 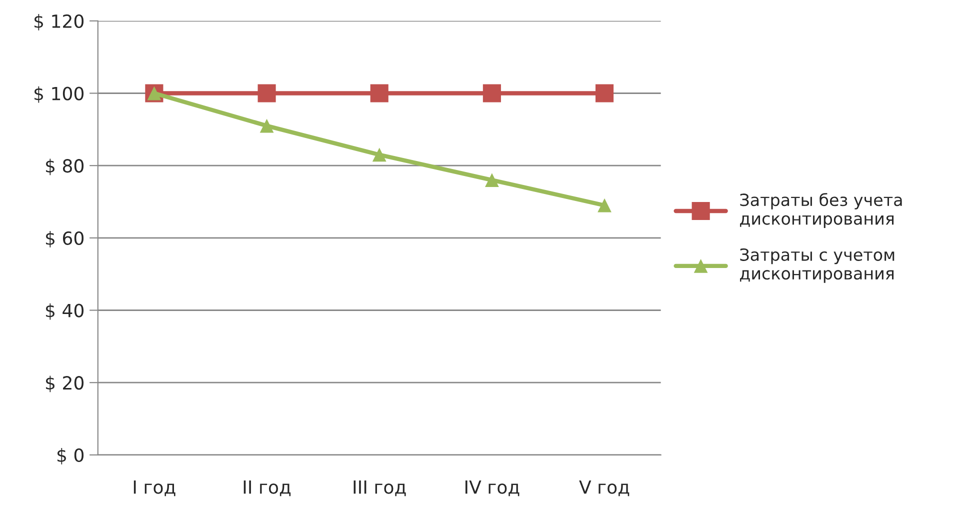 I want to click on y-tick-label: $ 60, so click(x=65, y=239).